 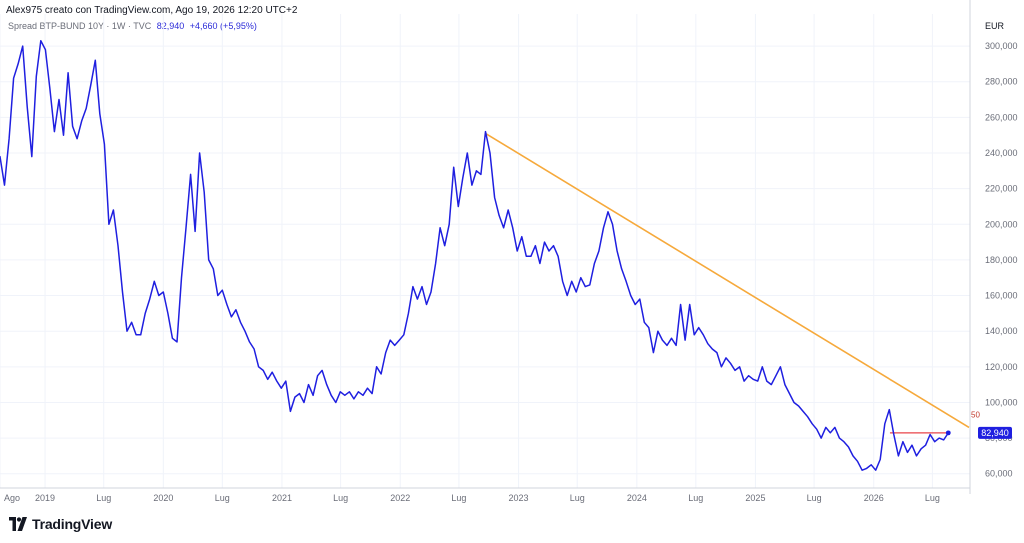 I want to click on last-price-badge-text: 82,940, so click(x=995, y=433).